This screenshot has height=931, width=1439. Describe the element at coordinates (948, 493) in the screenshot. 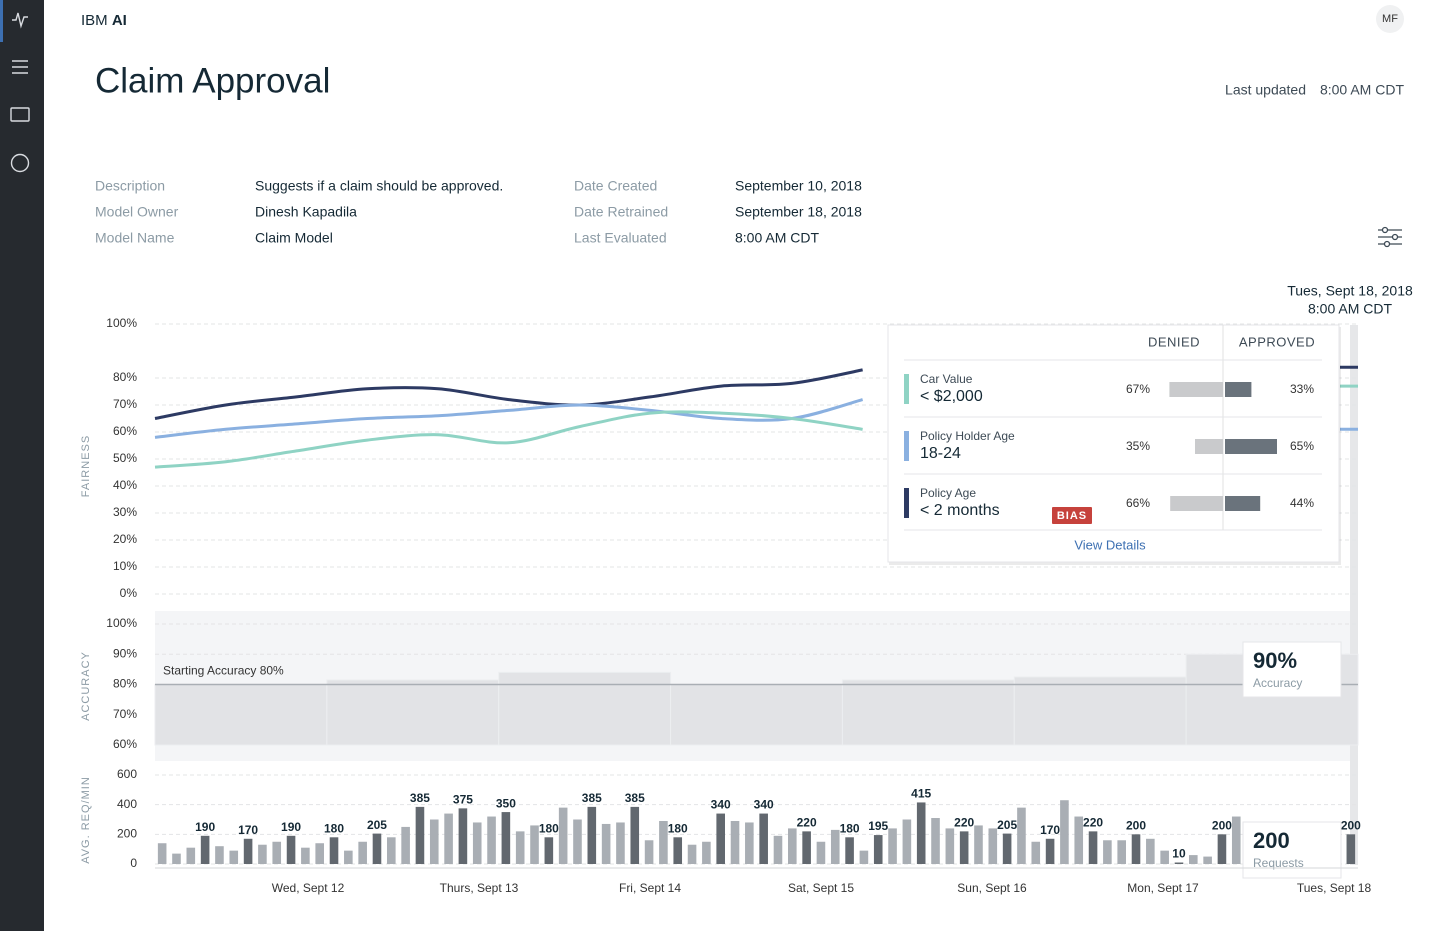

I see `row-name: Policy Age` at that location.